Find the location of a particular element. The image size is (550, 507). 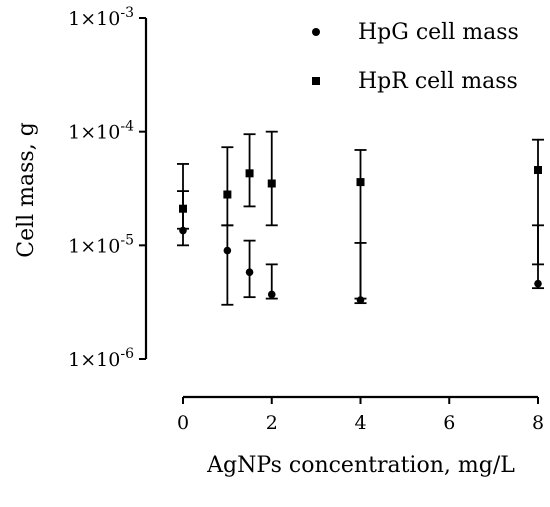

legend-label: HpR cell mass is located at coordinates (438, 81).